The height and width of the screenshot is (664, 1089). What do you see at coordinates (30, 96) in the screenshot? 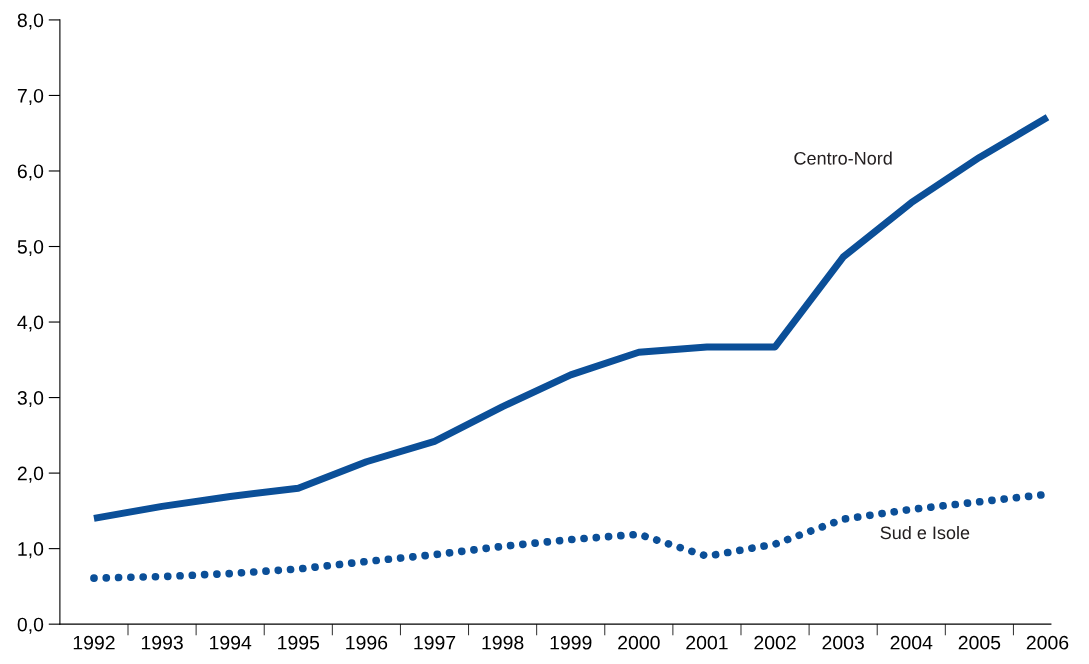
I see `y-tick-label: 7,0` at bounding box center [30, 96].